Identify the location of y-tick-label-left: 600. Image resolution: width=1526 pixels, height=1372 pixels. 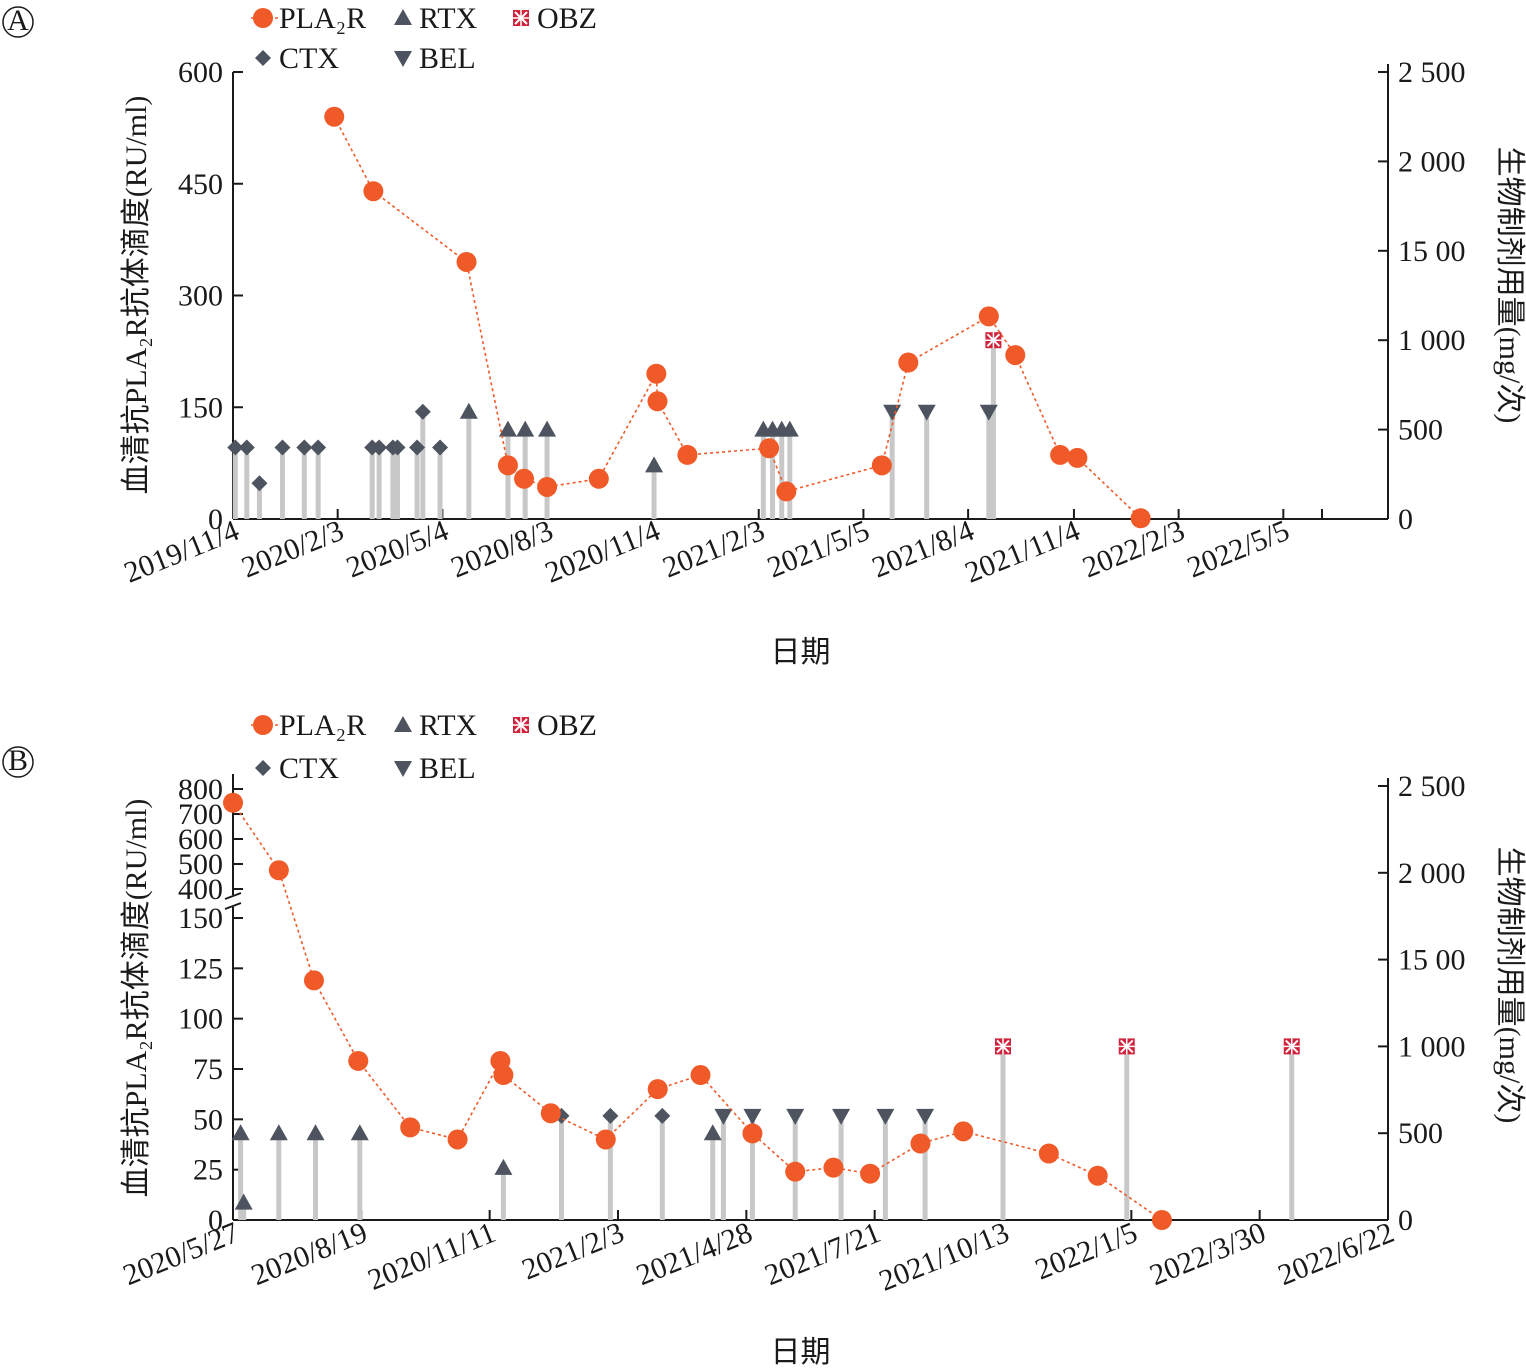
(200, 72).